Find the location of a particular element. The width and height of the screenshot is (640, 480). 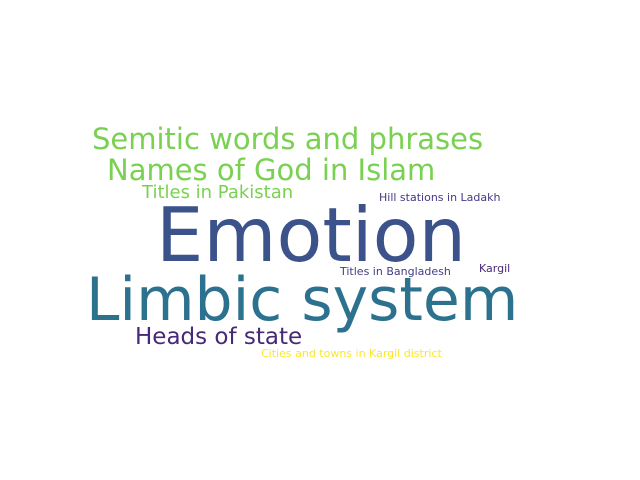

word-semitic-words-and-phrases: Semitic words and phrases is located at coordinates (288, 139).